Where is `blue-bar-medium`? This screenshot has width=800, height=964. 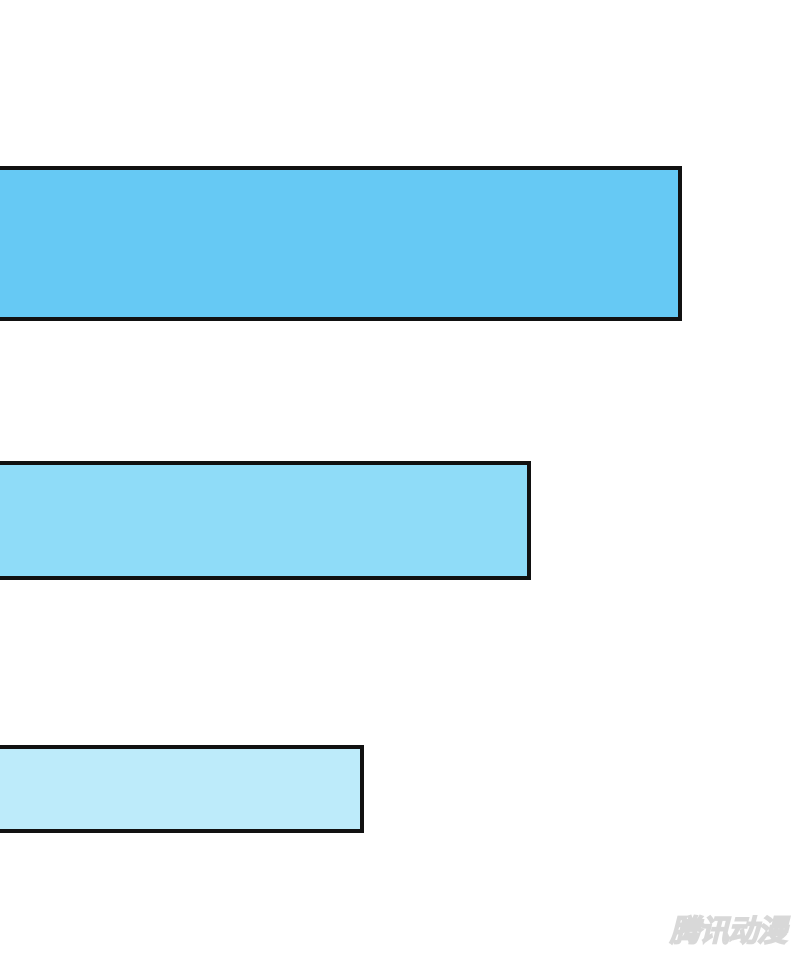 blue-bar-medium is located at coordinates (265, 520).